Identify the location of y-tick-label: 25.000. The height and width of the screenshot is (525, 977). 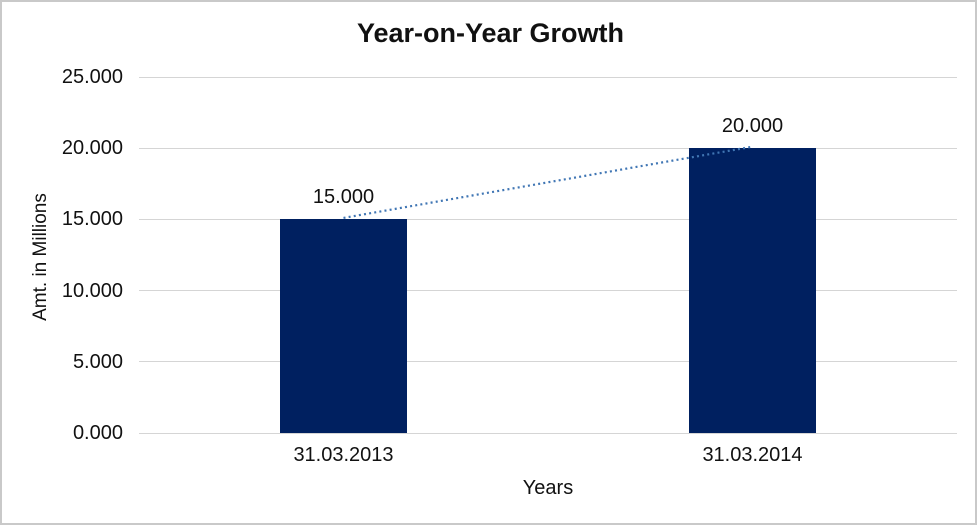
(92, 77).